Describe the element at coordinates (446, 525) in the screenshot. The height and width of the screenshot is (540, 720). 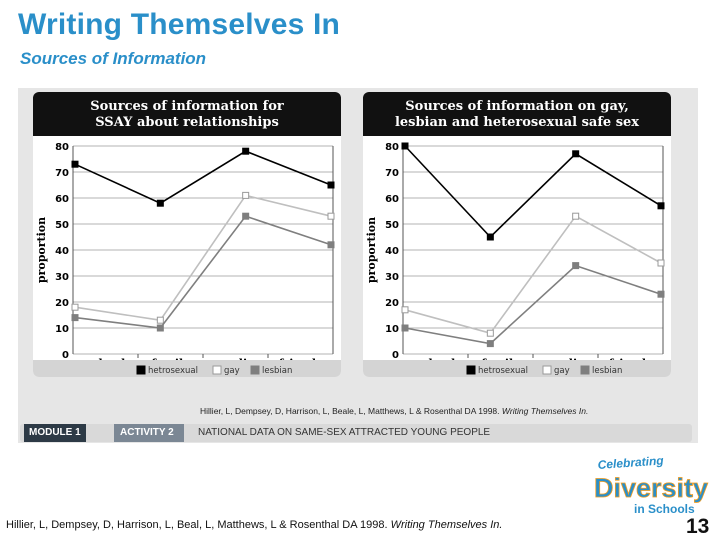
I see `footer-citation-italic: Writing Themselves In.` at that location.